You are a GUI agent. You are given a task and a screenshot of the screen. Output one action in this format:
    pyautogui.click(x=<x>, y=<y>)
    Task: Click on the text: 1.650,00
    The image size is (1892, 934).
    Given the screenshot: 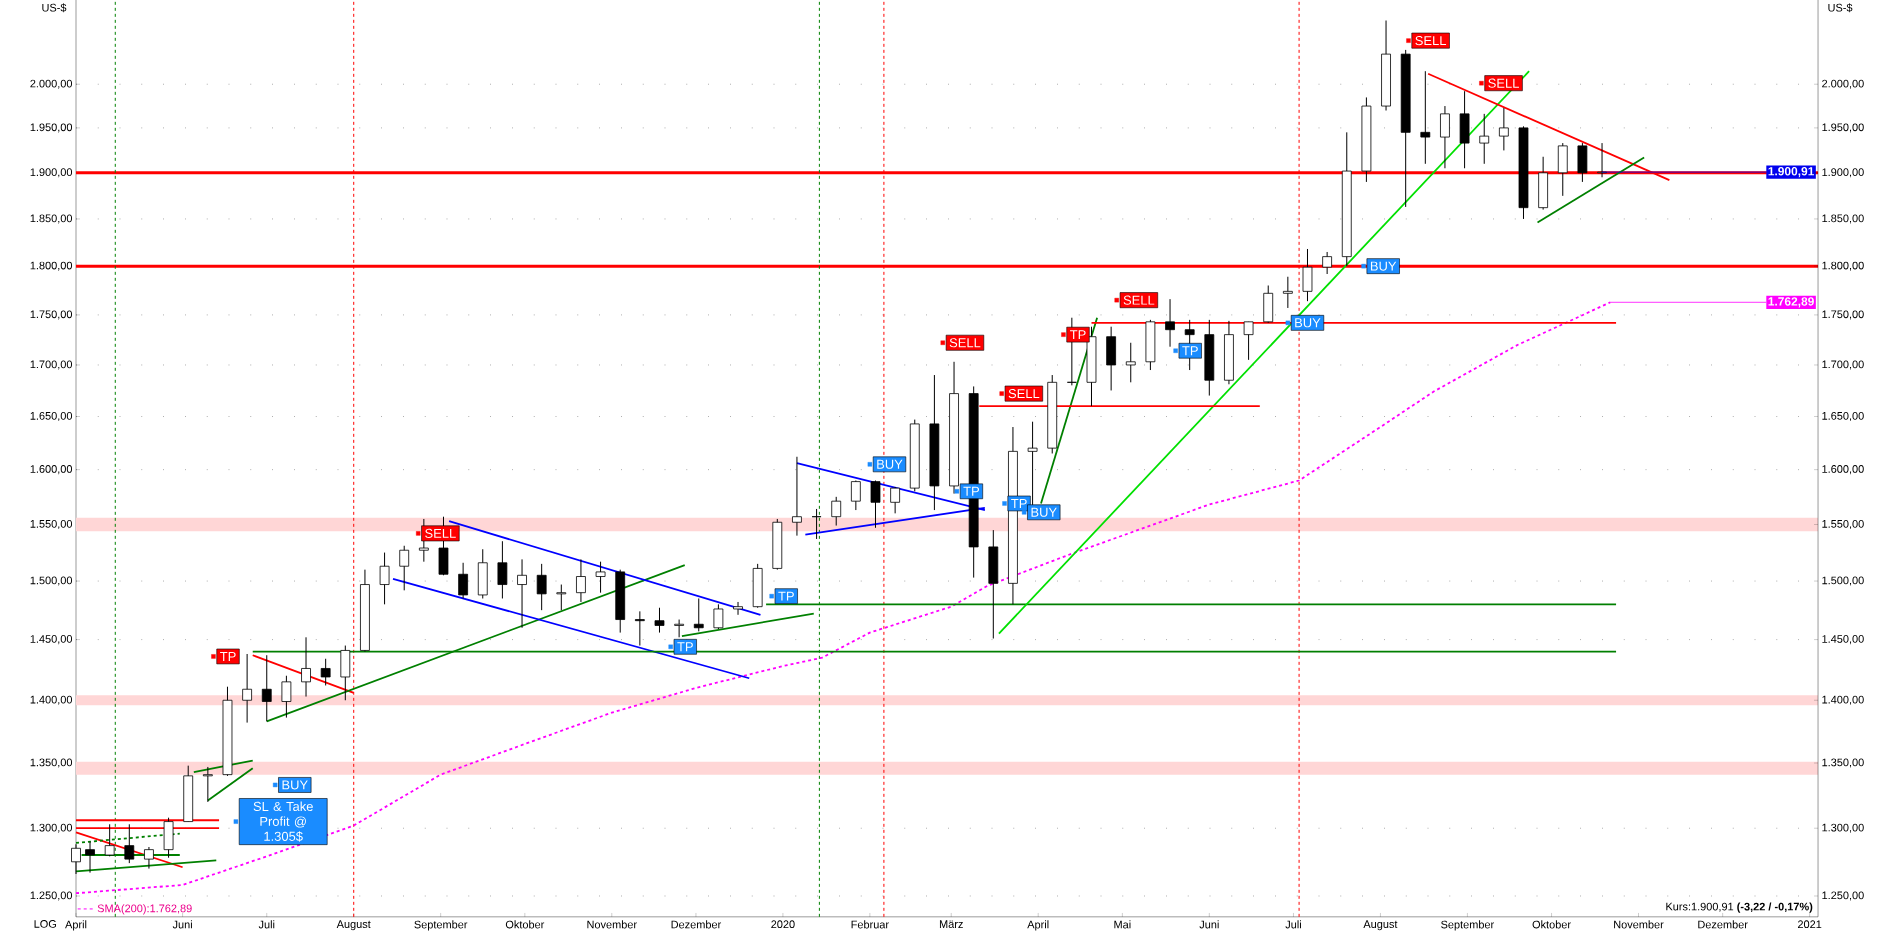 What is the action you would take?
    pyautogui.click(x=1843, y=417)
    